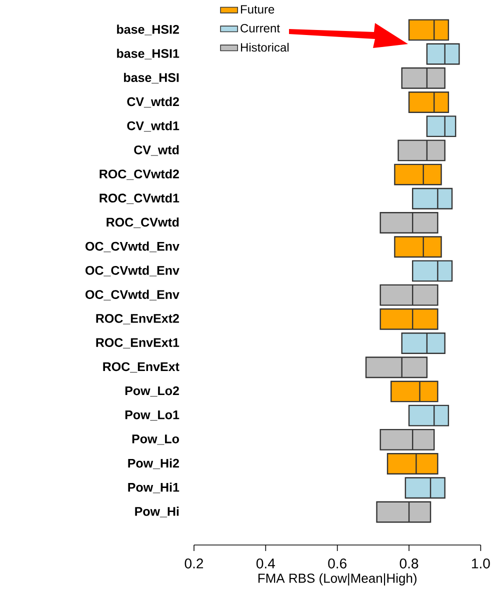 The image size is (494, 610). I want to click on y-tick-label: Pow_Lo, so click(155, 439).